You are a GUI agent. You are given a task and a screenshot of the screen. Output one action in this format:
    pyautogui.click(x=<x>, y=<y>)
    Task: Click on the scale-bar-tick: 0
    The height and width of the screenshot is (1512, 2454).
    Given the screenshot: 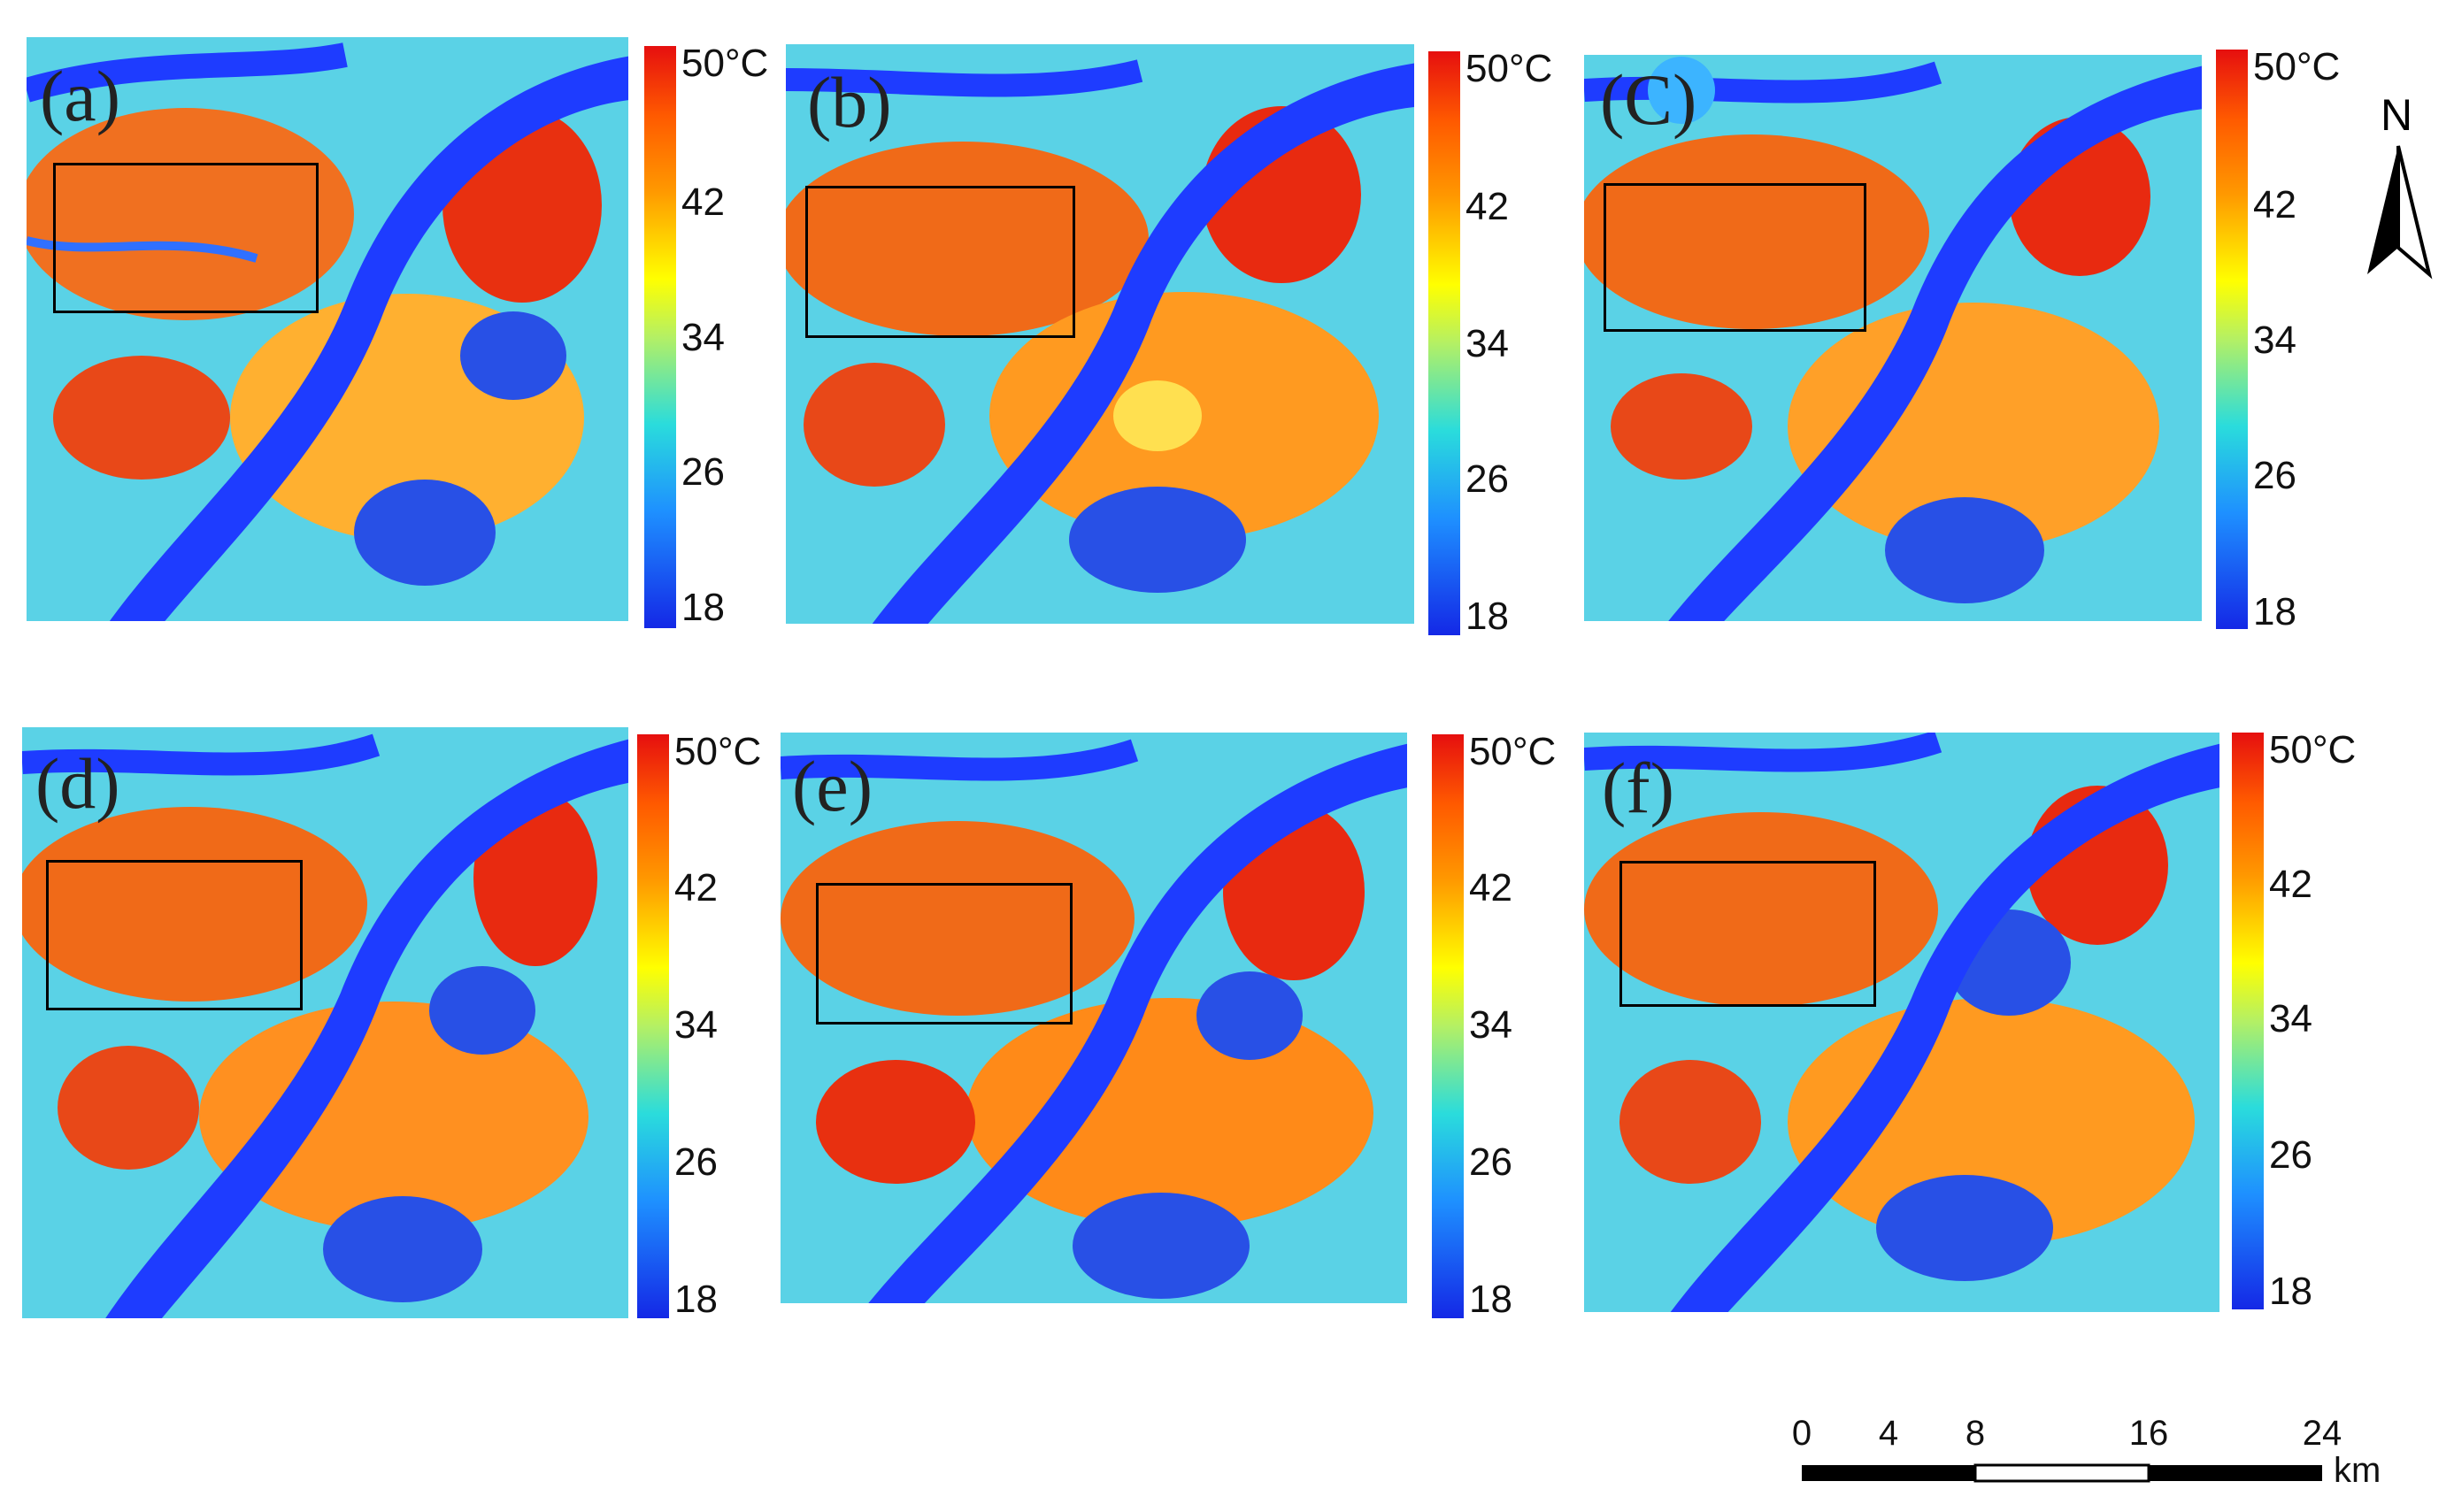 What is the action you would take?
    pyautogui.click(x=1801, y=1433)
    